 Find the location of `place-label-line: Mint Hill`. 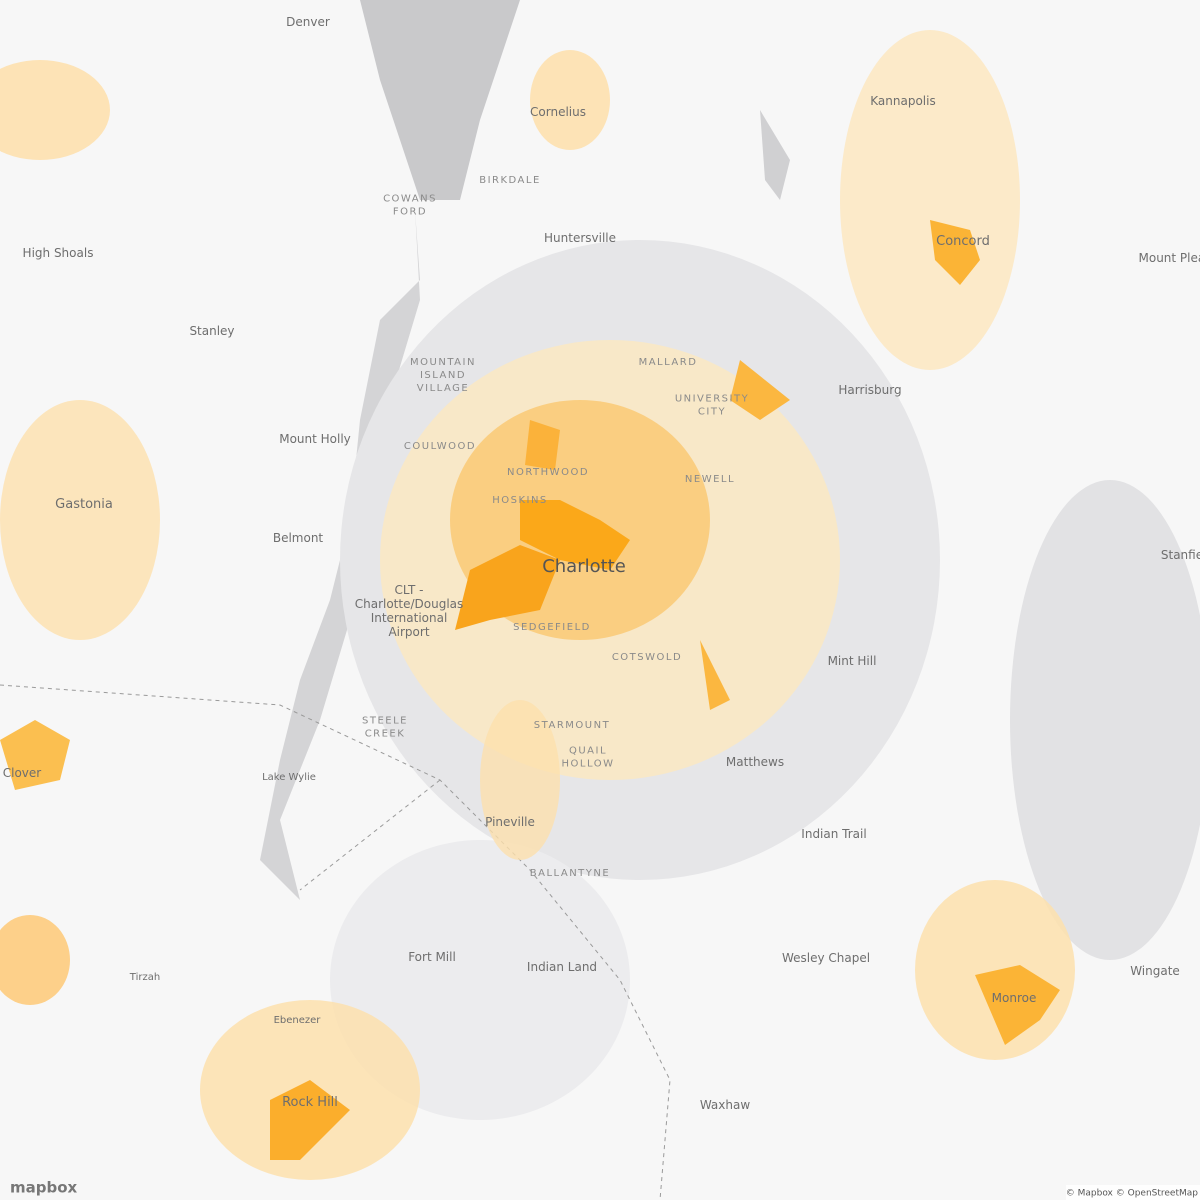

place-label-line: Mint Hill is located at coordinates (852, 661).